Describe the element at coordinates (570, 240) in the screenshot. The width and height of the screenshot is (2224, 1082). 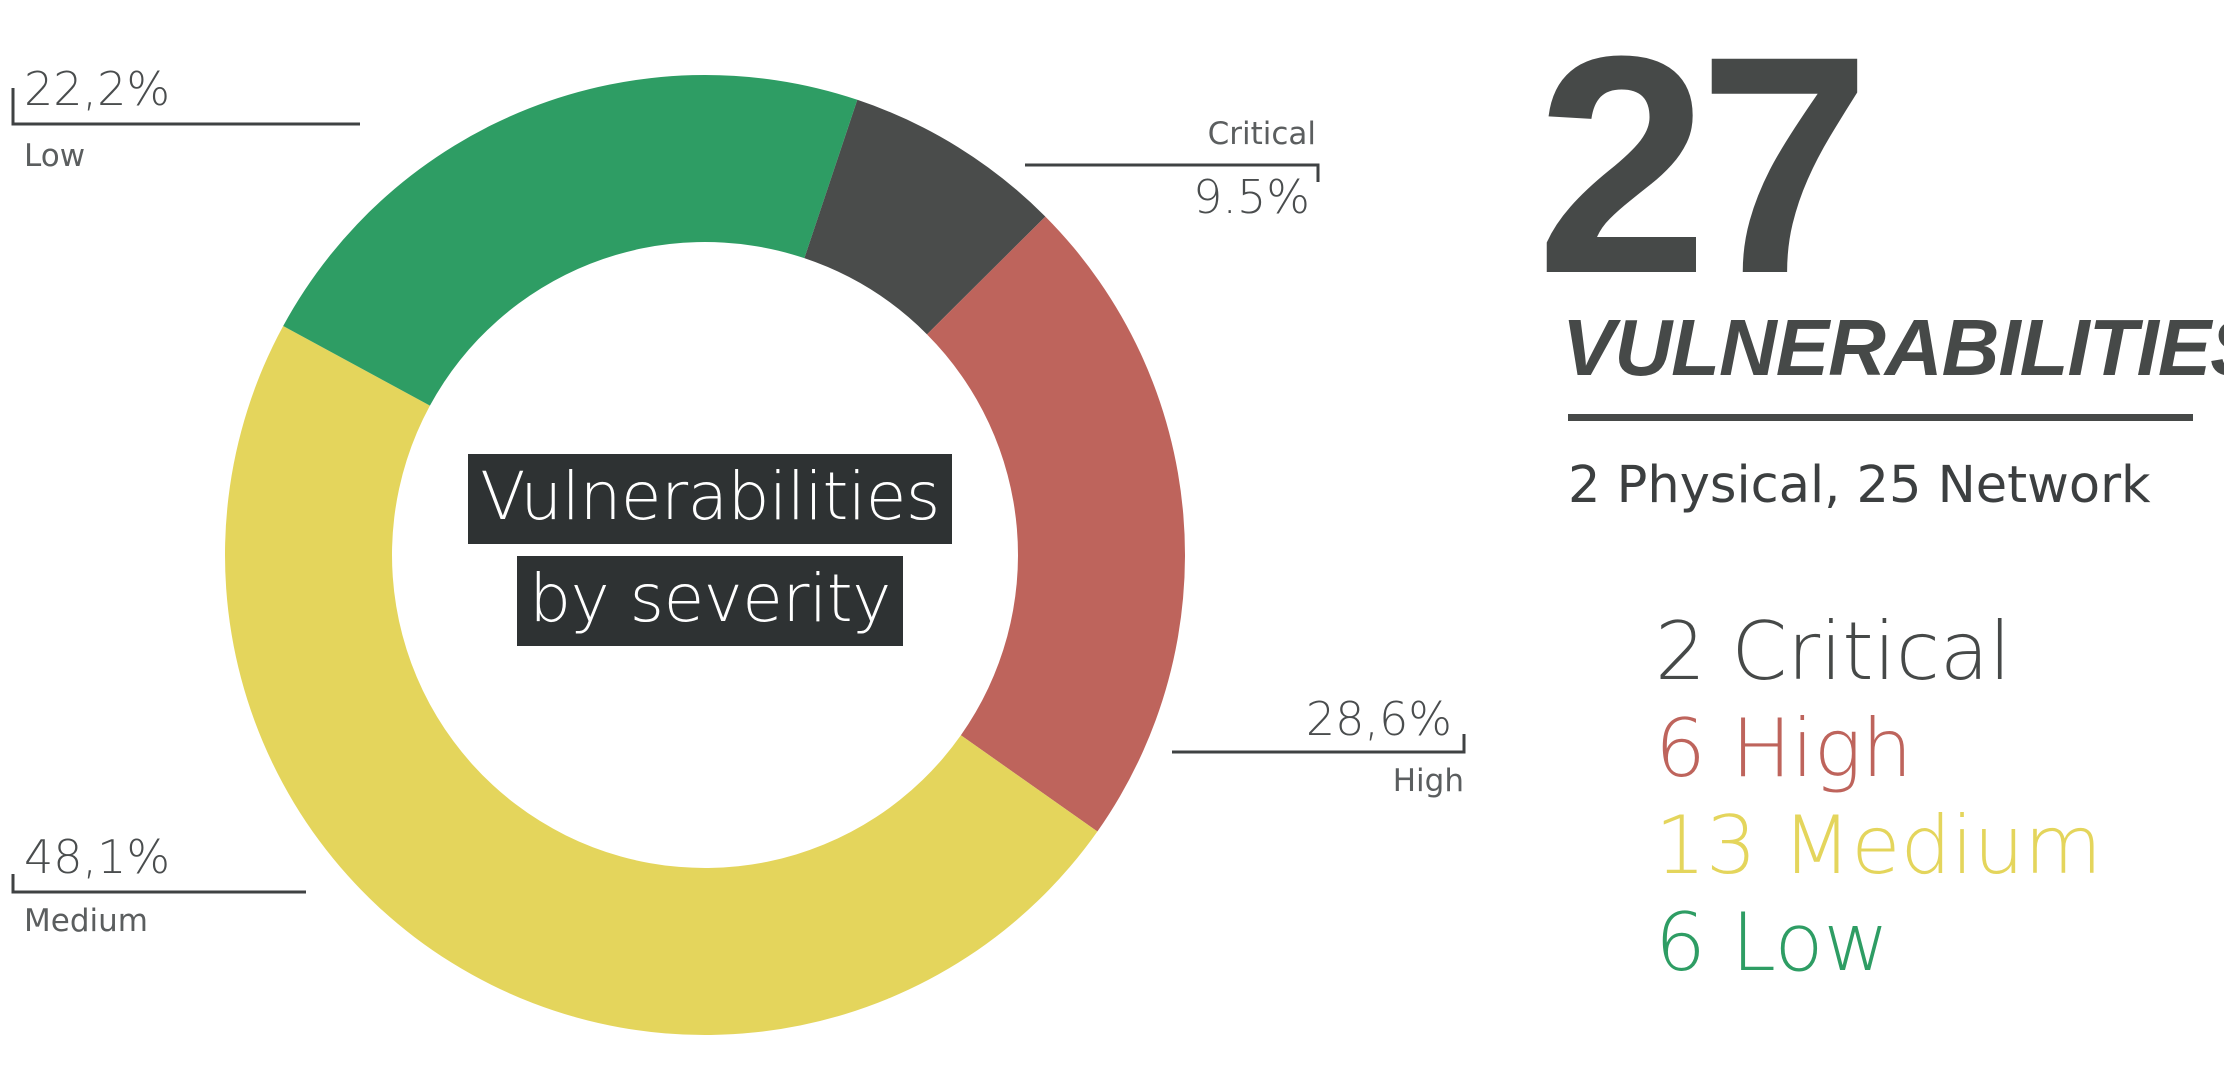
I see `donut-slice-low` at that location.